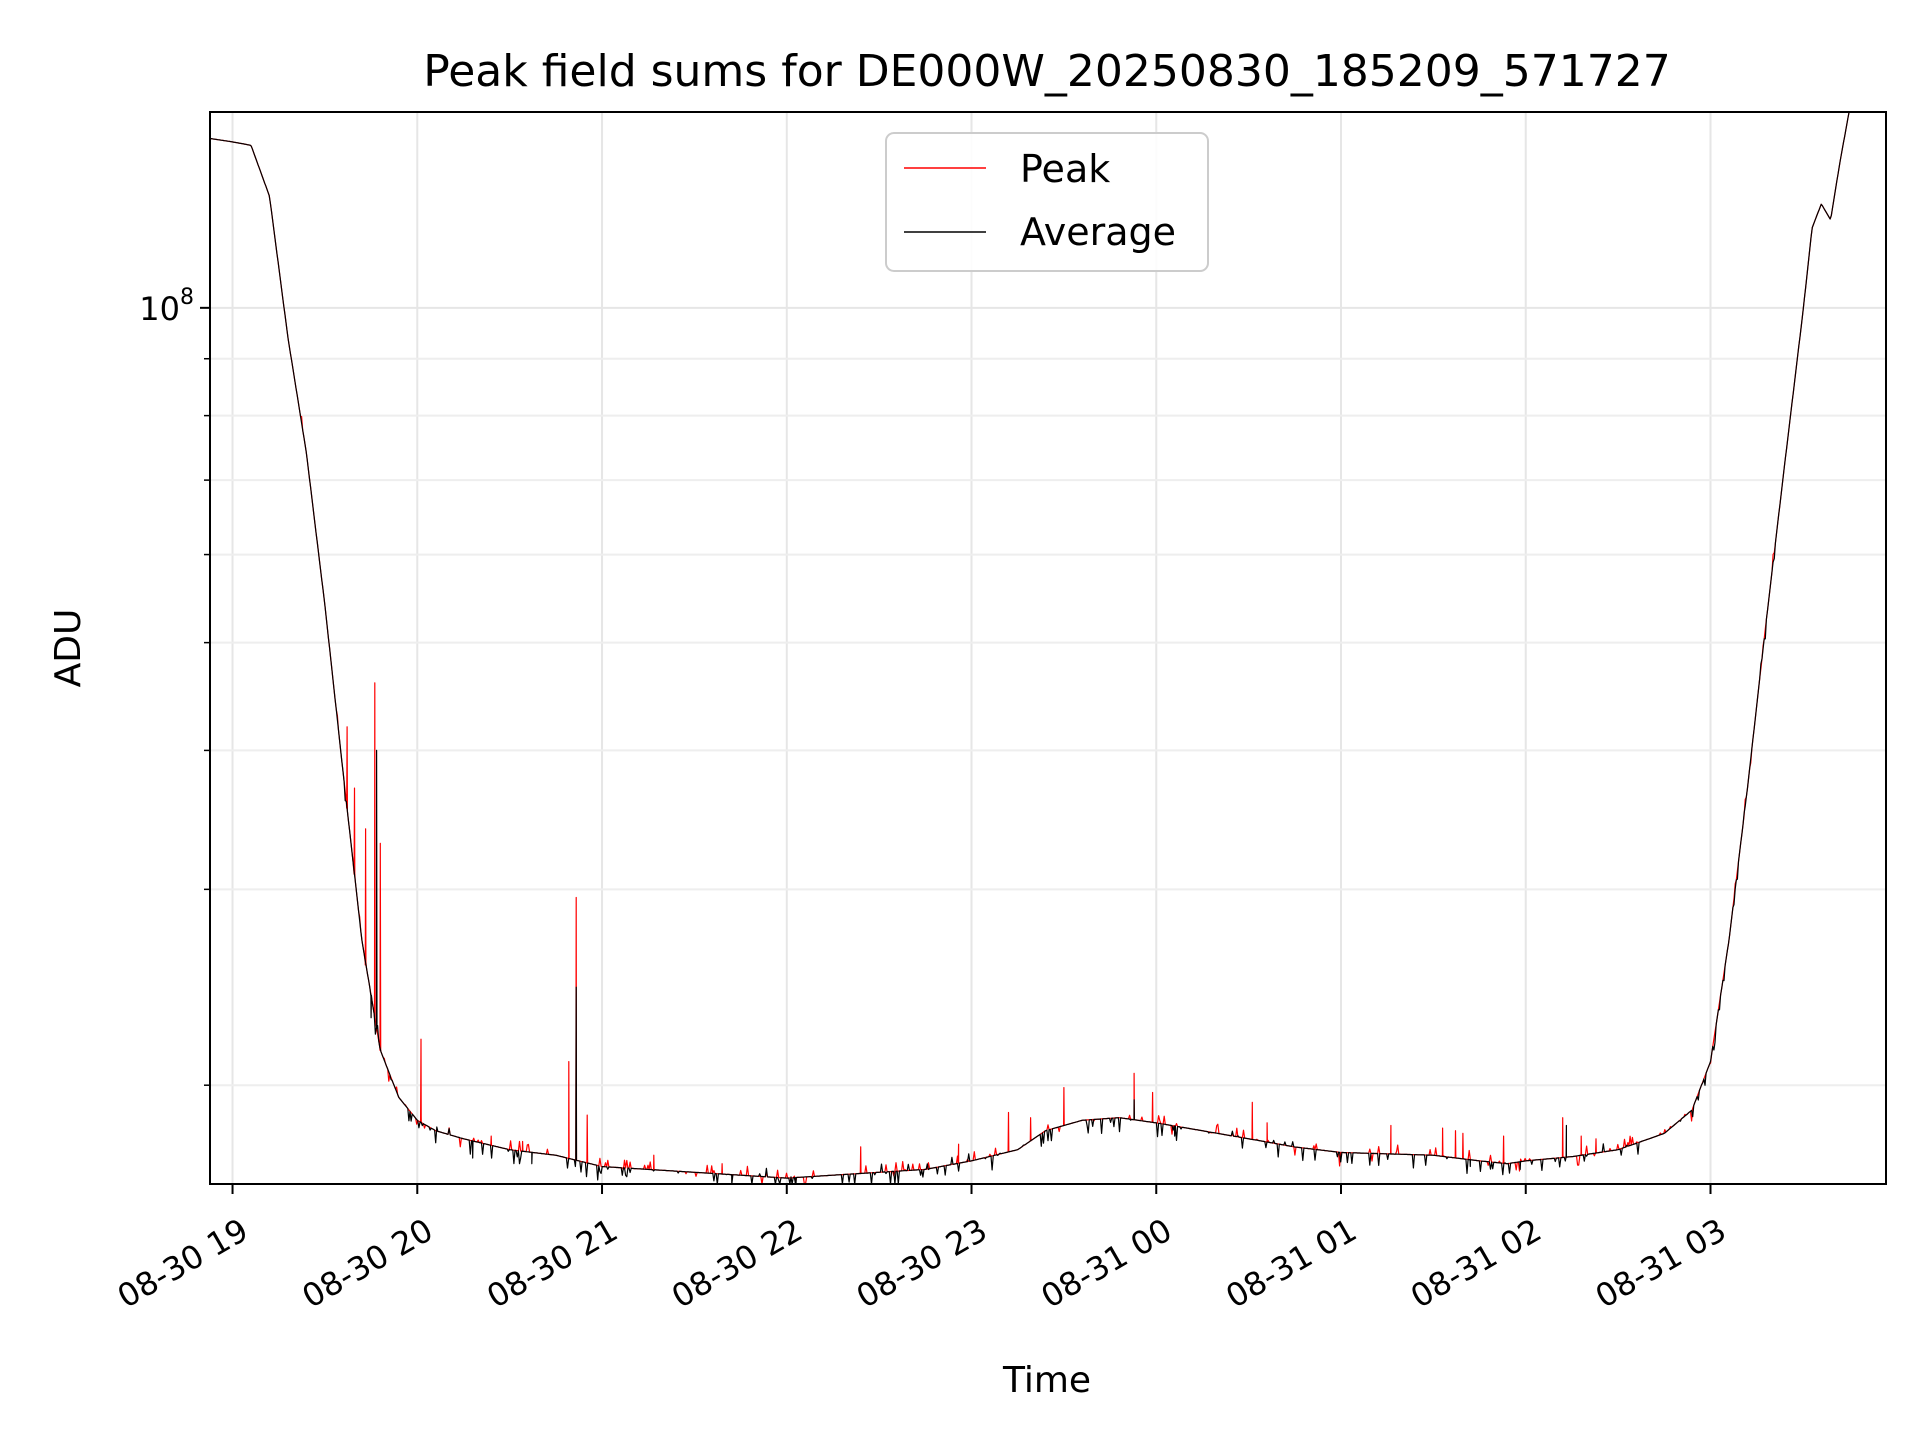 The width and height of the screenshot is (1920, 1440). What do you see at coordinates (1098, 232) in the screenshot?
I see `legend-label-average: Average` at bounding box center [1098, 232].